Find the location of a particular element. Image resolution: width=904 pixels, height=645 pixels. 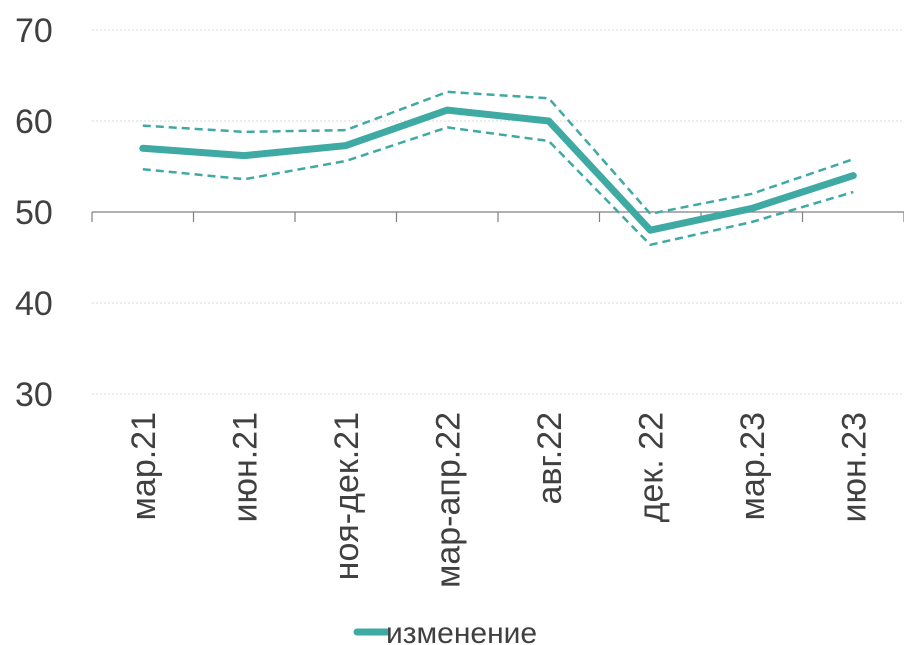

y-tick-label: 50 is located at coordinates (34, 213).